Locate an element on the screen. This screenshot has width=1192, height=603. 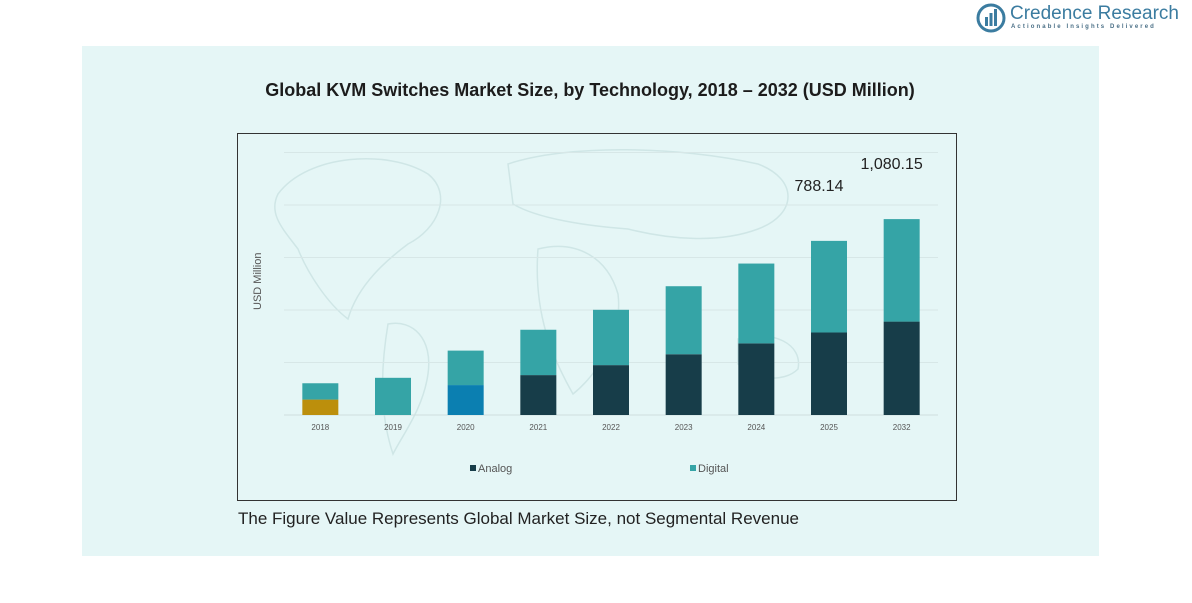
legend-label-analog: Analog is located at coordinates (495, 469).